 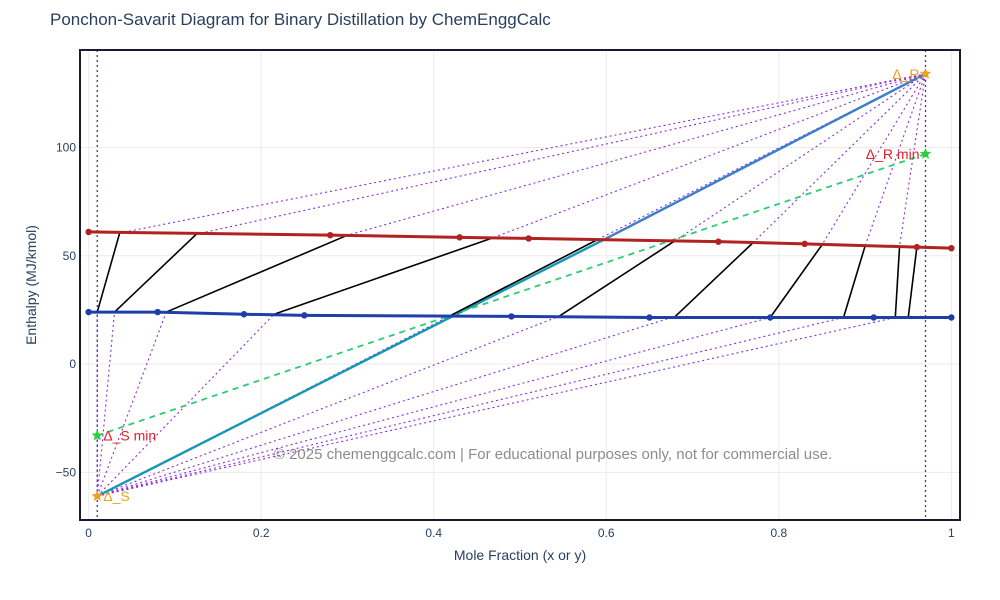 I want to click on y-tick-label: 50, so click(x=70, y=256).